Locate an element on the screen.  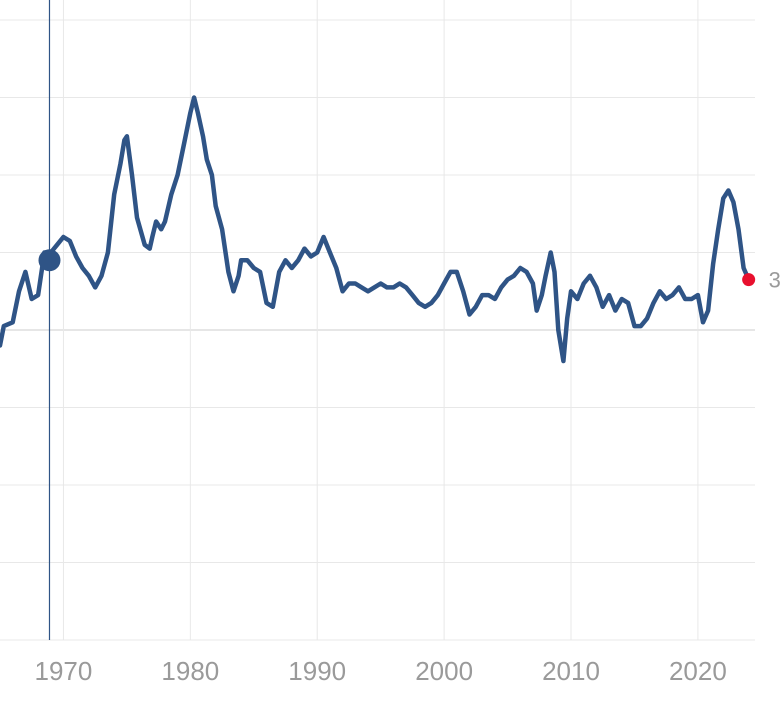
x-tick-label: 1990 is located at coordinates (317, 671).